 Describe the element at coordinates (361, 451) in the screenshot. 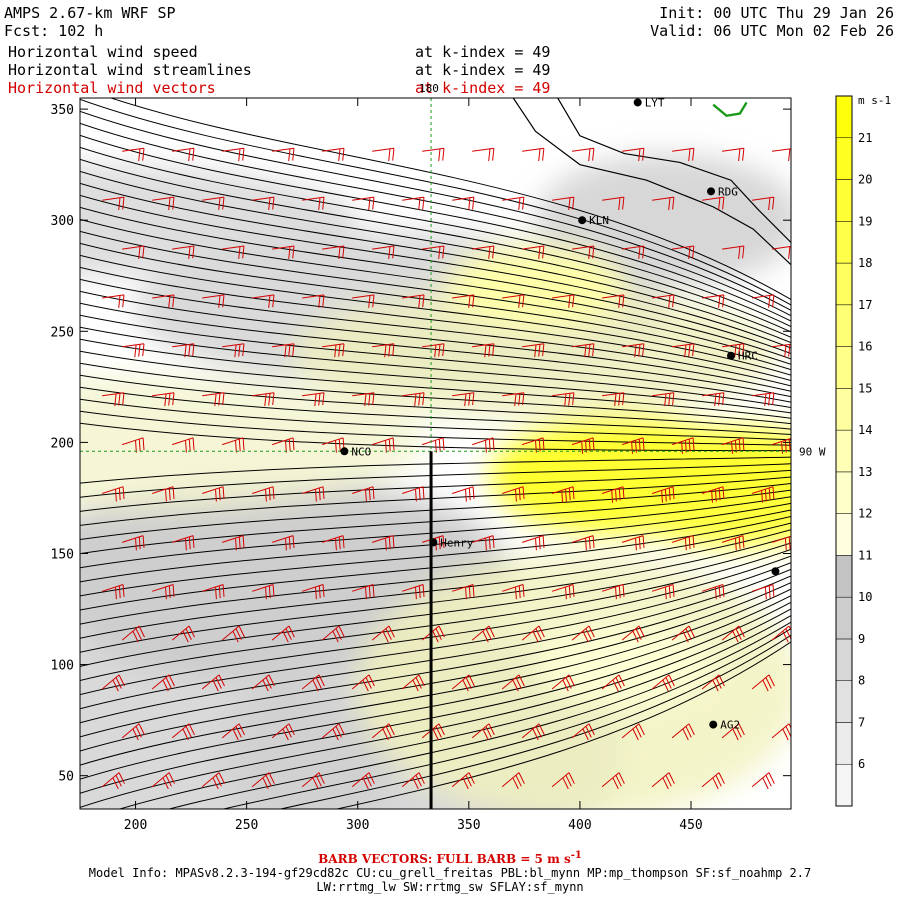

I see `station-label: NCO` at that location.